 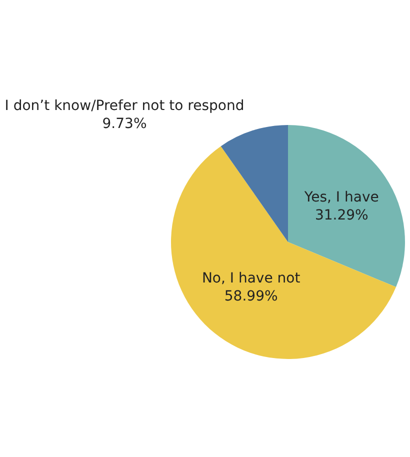 What do you see at coordinates (124, 124) in the screenshot?
I see `data-label: 9.73%` at bounding box center [124, 124].